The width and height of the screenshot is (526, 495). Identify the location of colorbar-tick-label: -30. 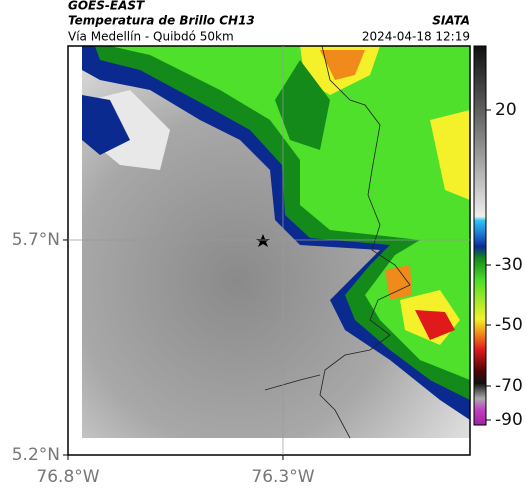
(509, 265).